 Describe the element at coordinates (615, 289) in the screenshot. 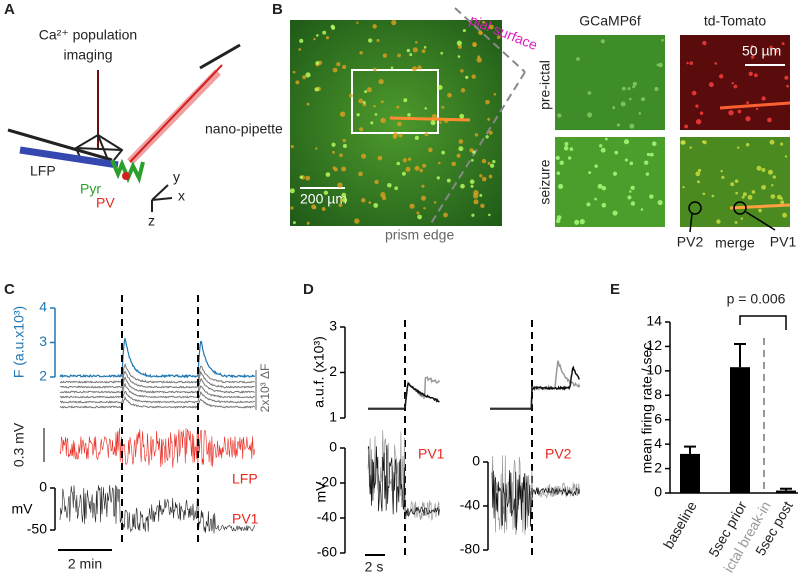

I see `panel-label: E` at that location.